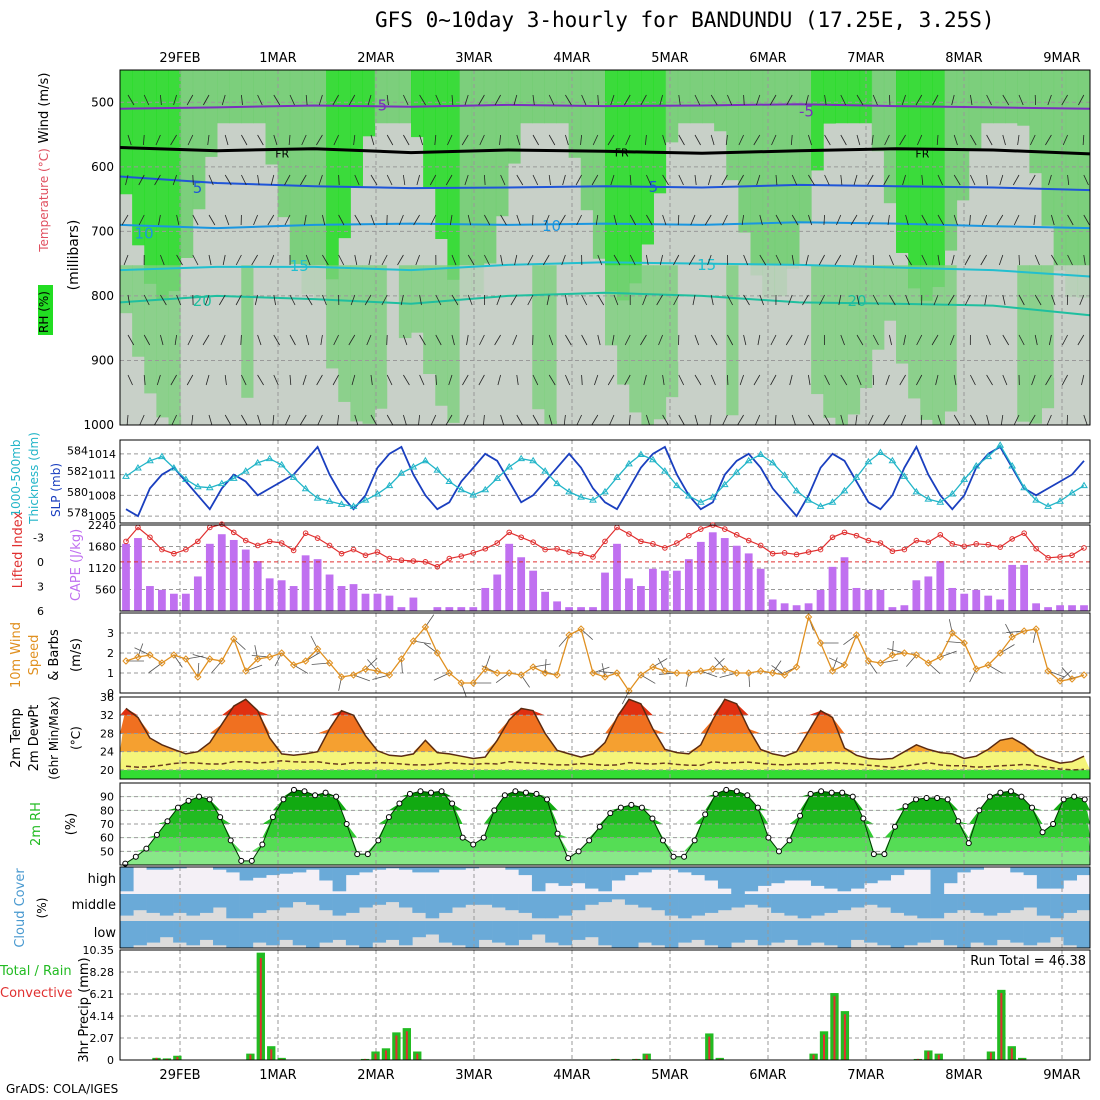 The image size is (1100, 1100). I want to click on y-tick-label: 580, so click(77, 492).